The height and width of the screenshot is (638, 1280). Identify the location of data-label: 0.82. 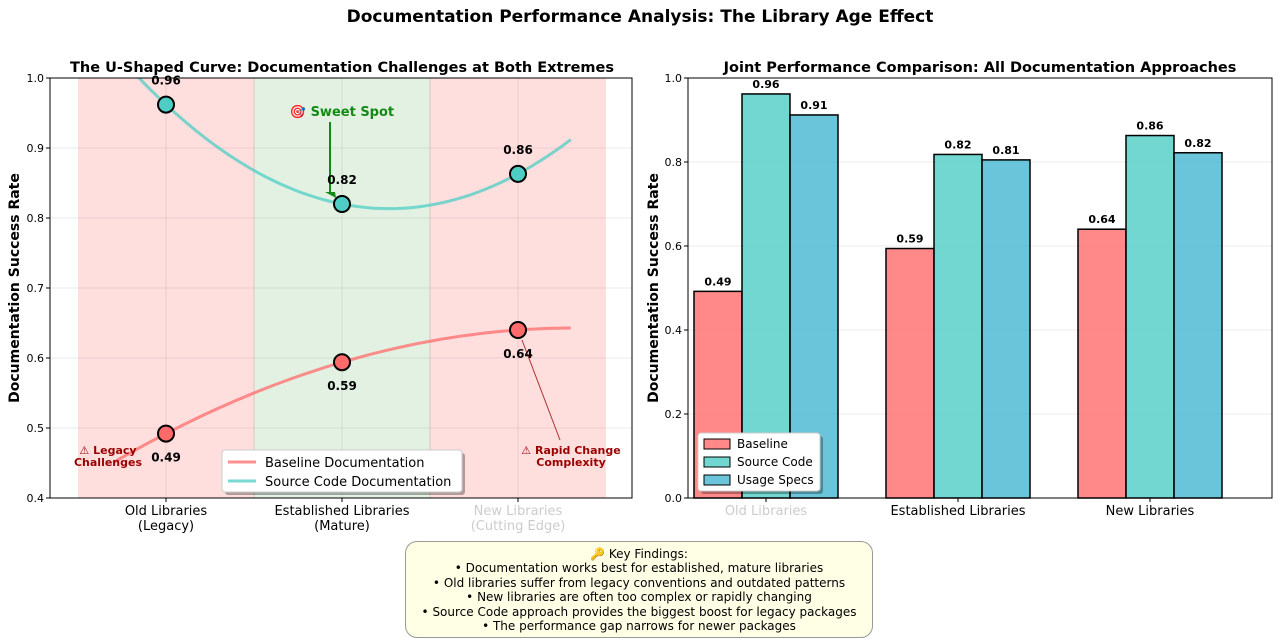
(342, 180).